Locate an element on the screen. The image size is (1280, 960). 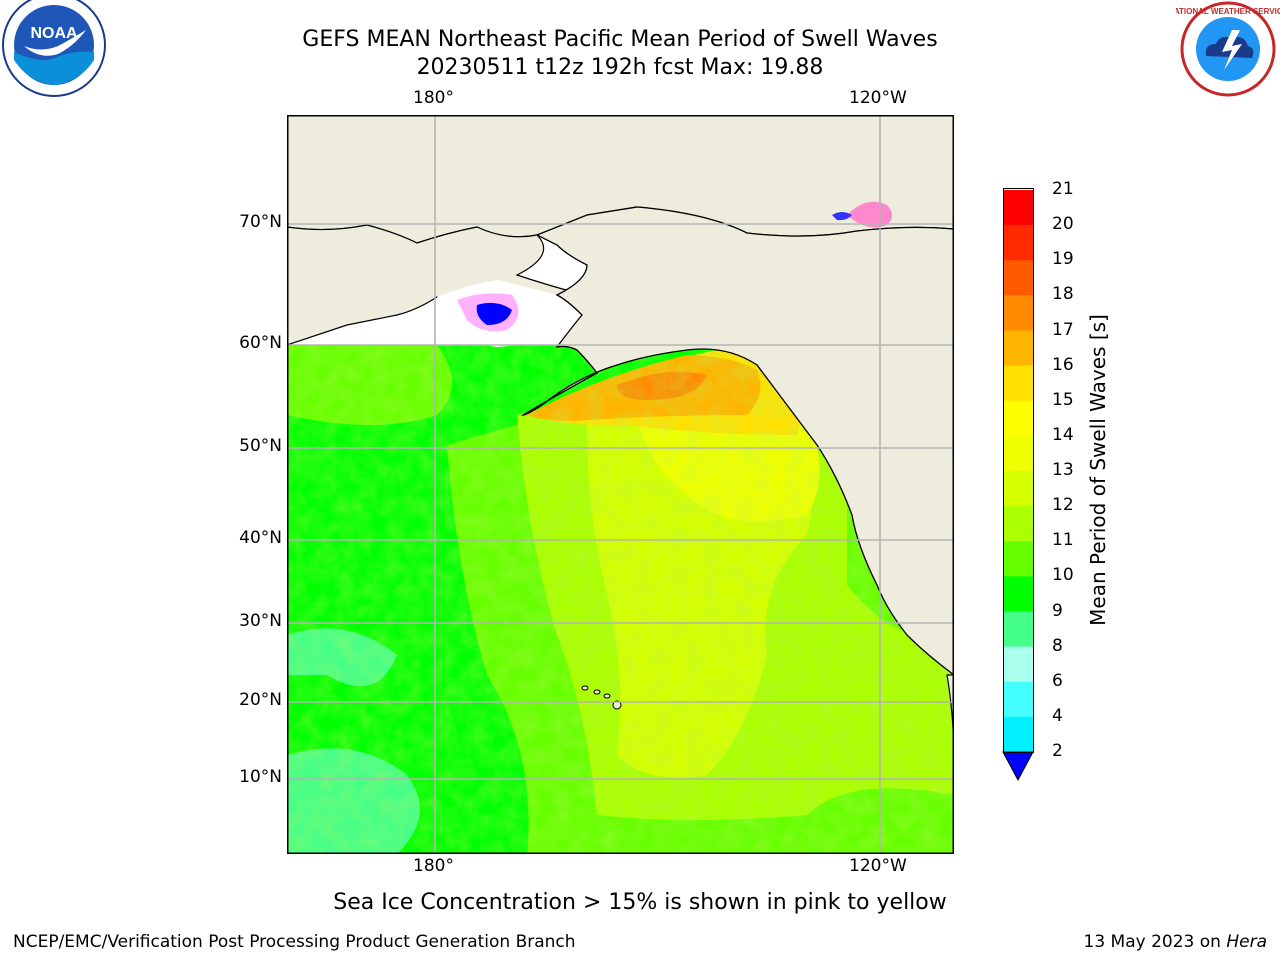
noaa-logo: NOAA is located at coordinates (54, 48).